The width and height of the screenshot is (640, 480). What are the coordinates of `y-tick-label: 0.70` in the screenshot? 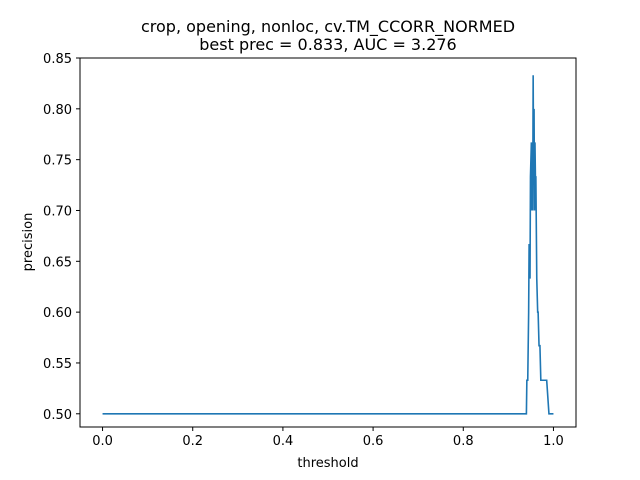 It's located at (57, 211).